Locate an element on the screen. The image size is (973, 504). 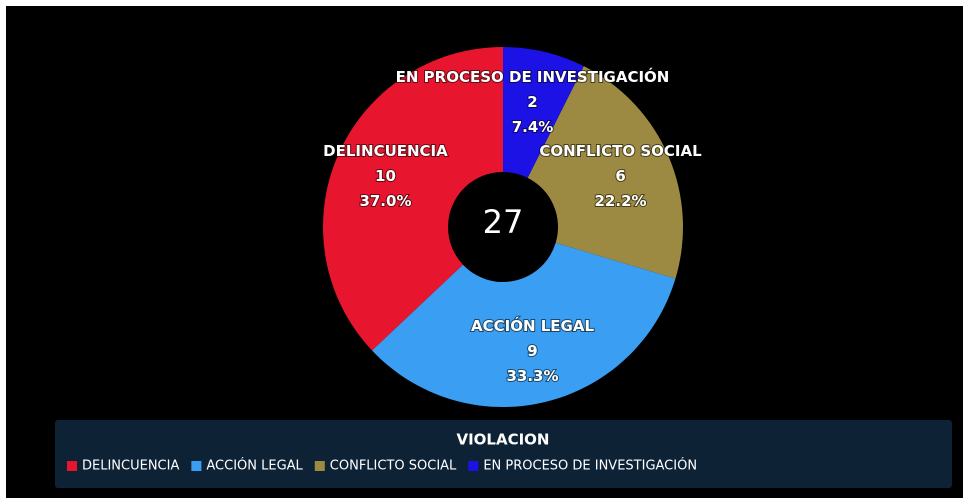
legend-label: DELINCUENCIA is located at coordinates (130, 466).